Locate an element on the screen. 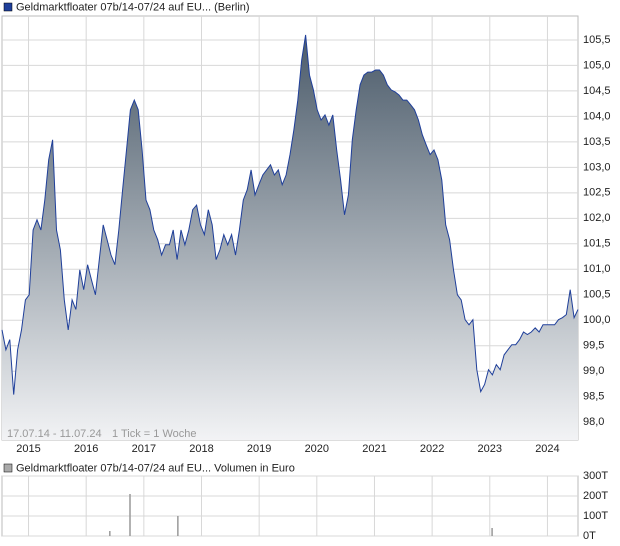 This screenshot has width=620, height=546. y-tick-label: 200T is located at coordinates (595, 496).